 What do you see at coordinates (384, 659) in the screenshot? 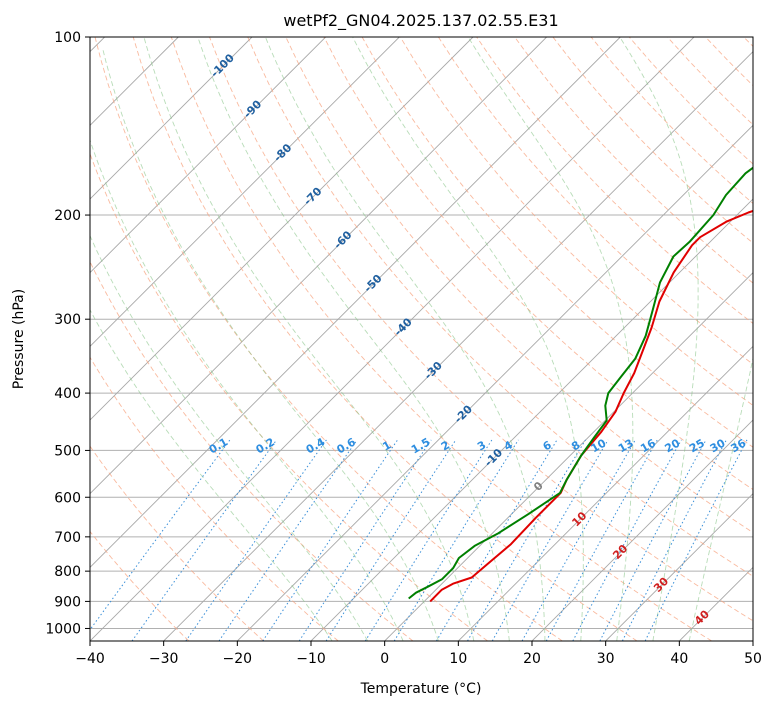
I see `x-tick-label: 0` at bounding box center [384, 659].